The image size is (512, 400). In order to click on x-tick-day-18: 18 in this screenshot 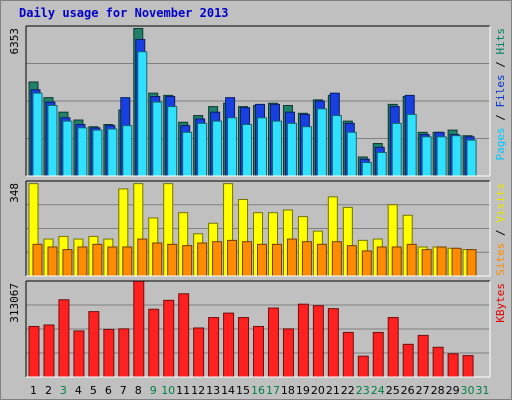, I will do `click(288, 390)`.